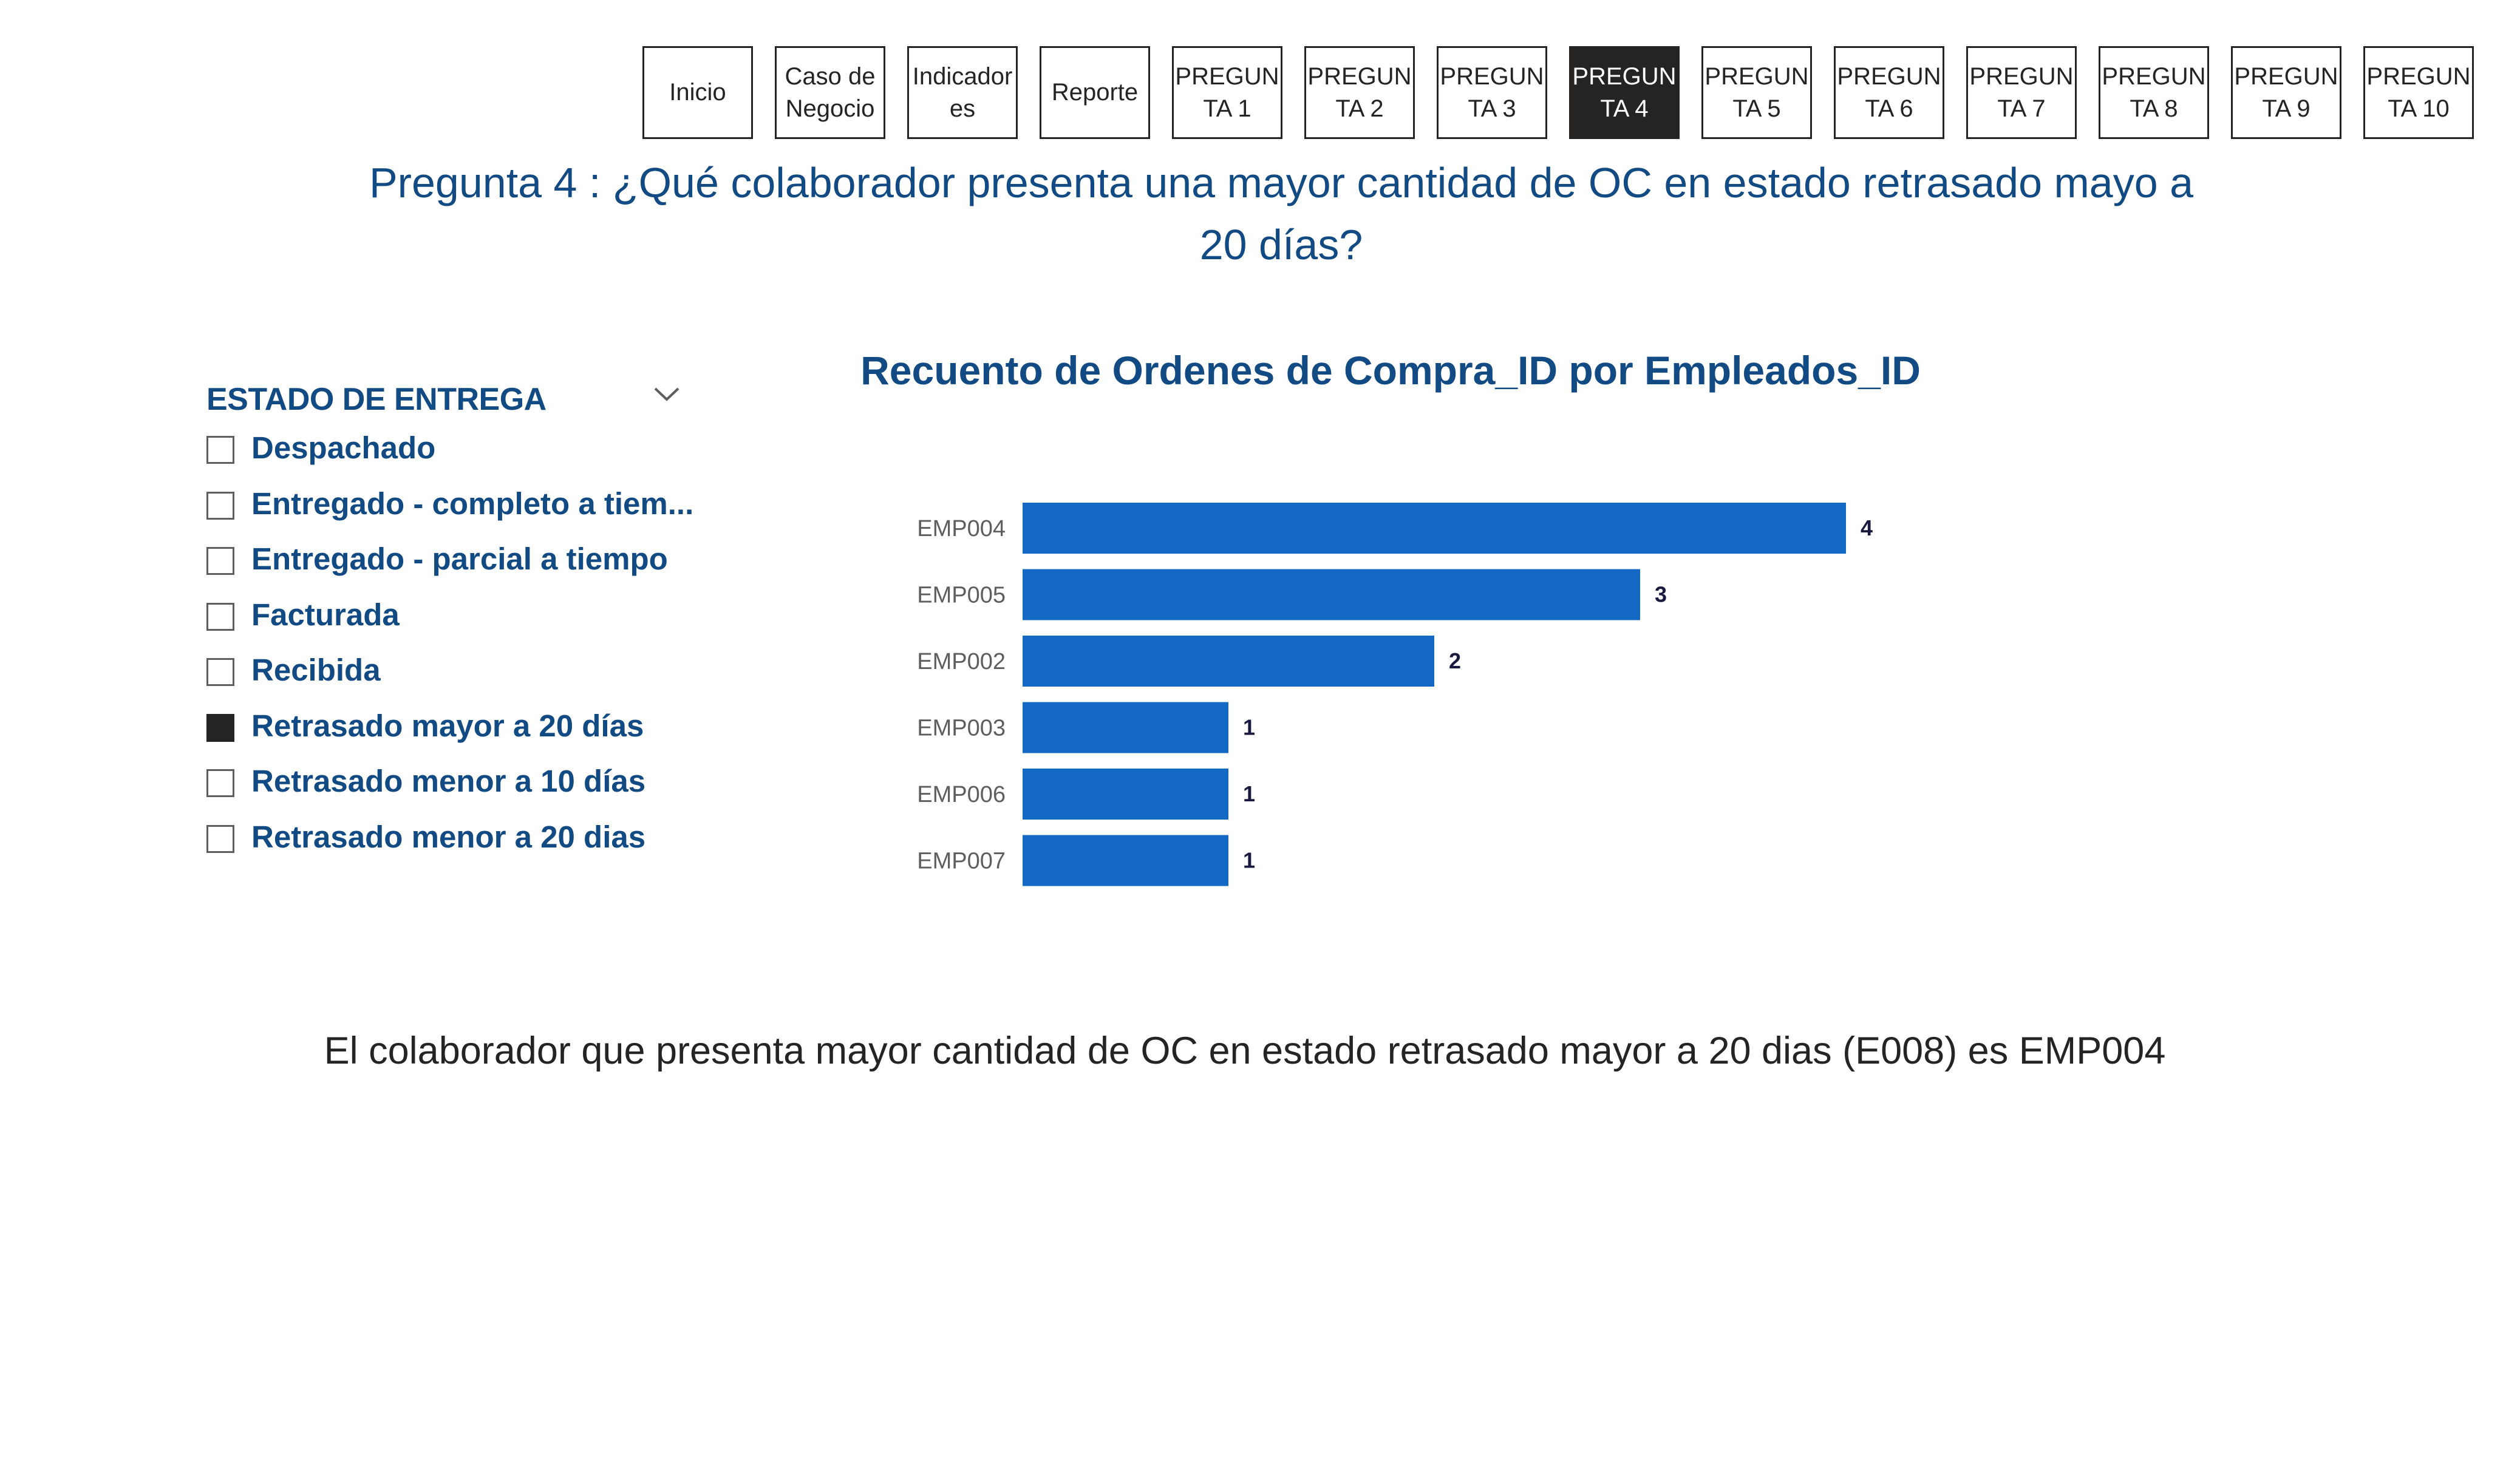 This screenshot has height=1457, width=2520. Describe the element at coordinates (447, 725) in the screenshot. I see `slicer-item-label: Retrasado mayor a 20 días` at that location.